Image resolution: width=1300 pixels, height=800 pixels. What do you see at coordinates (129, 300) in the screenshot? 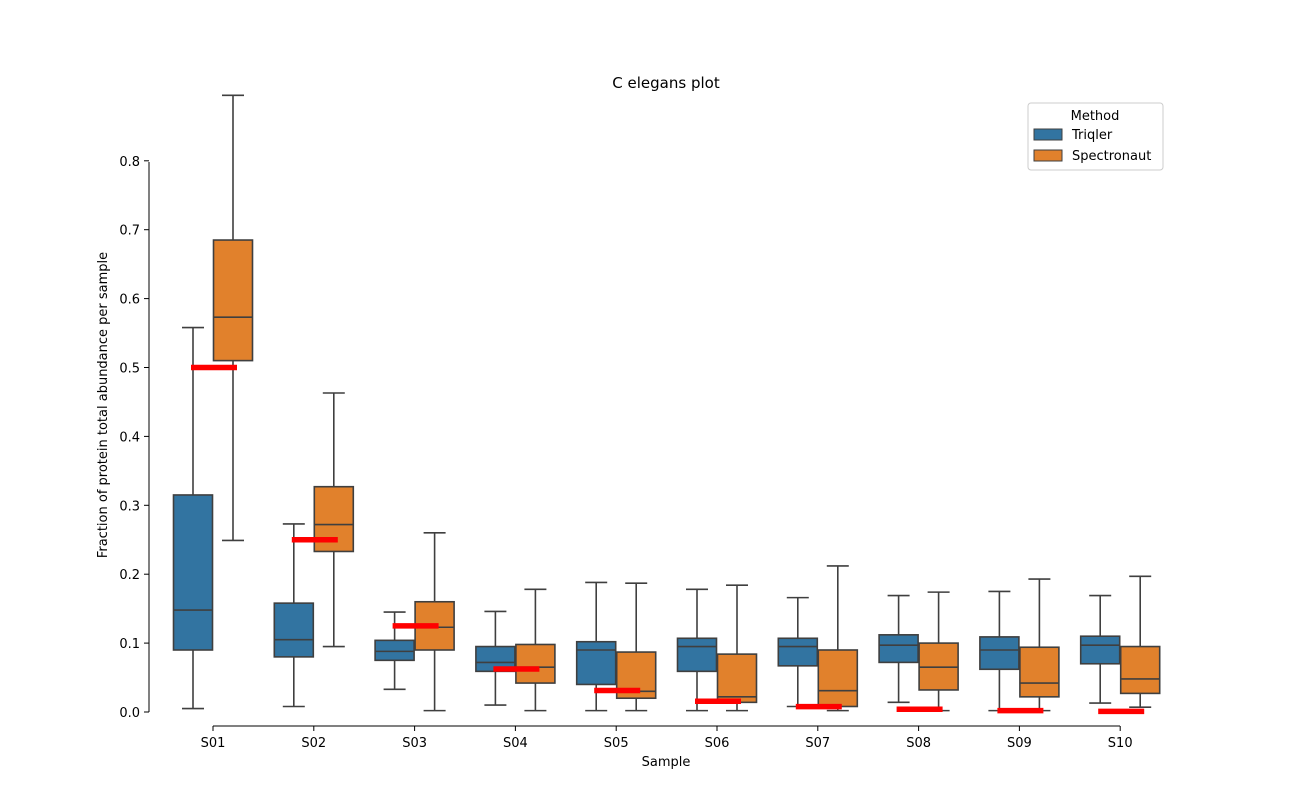
I see `y-tick-label: 0.6` at bounding box center [129, 300].